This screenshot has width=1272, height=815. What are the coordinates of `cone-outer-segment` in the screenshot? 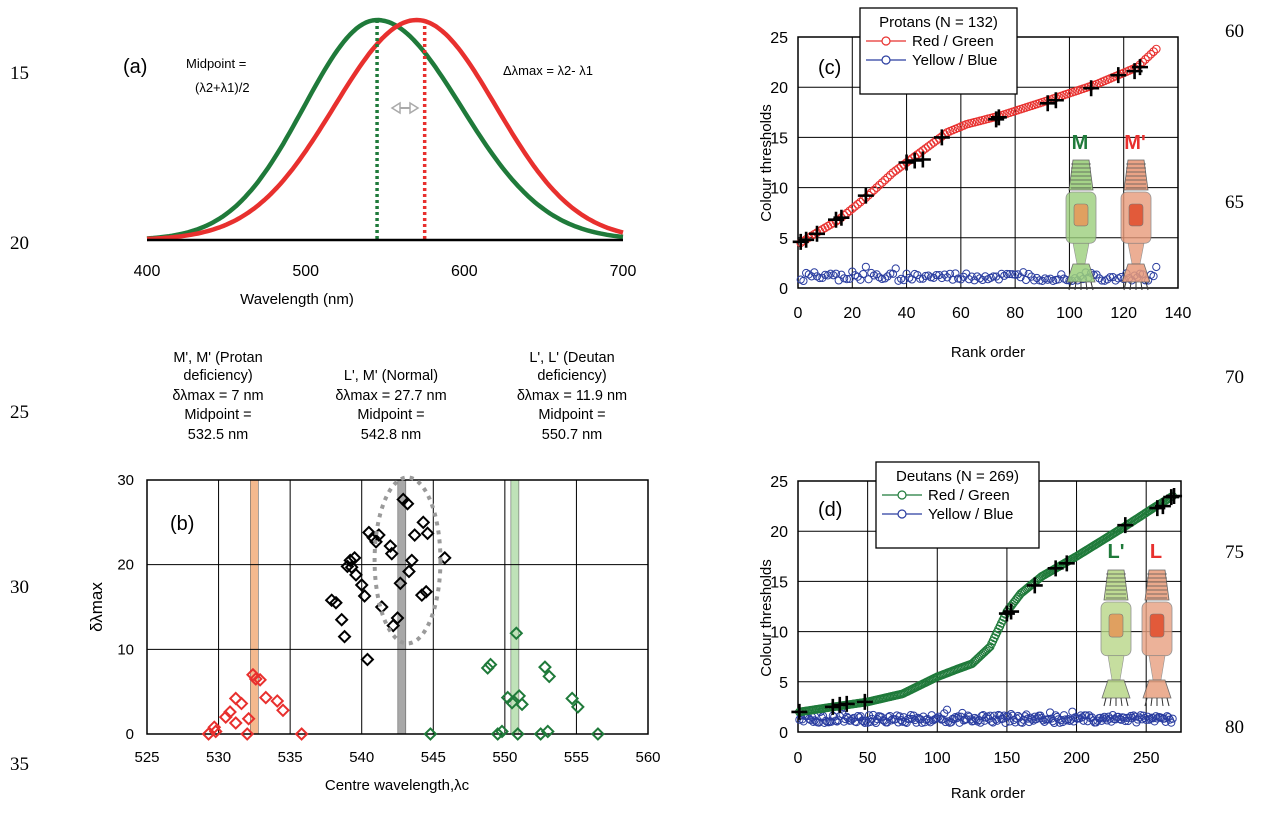 It's located at (1116, 585).